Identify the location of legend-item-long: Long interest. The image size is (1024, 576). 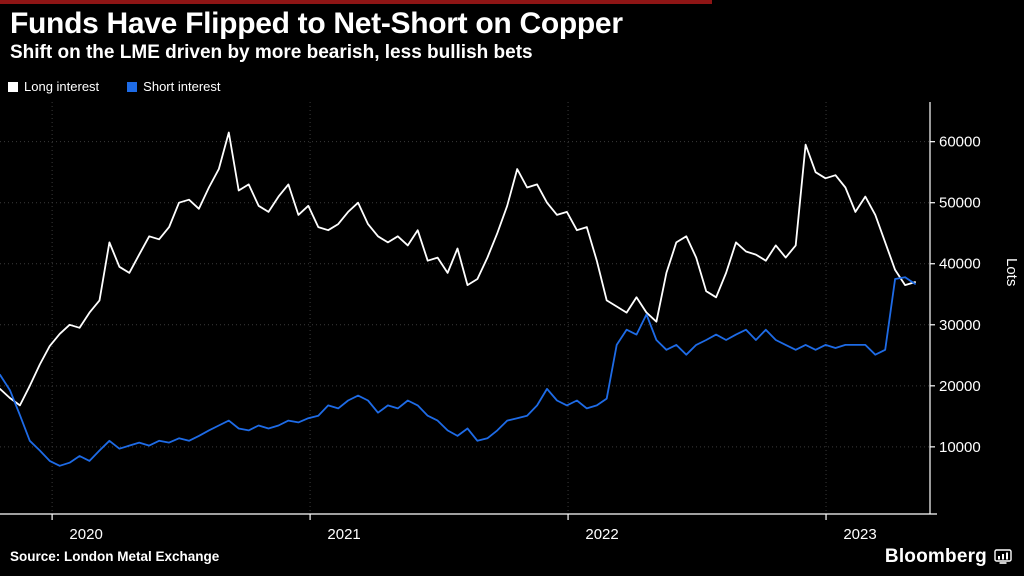
(53, 86).